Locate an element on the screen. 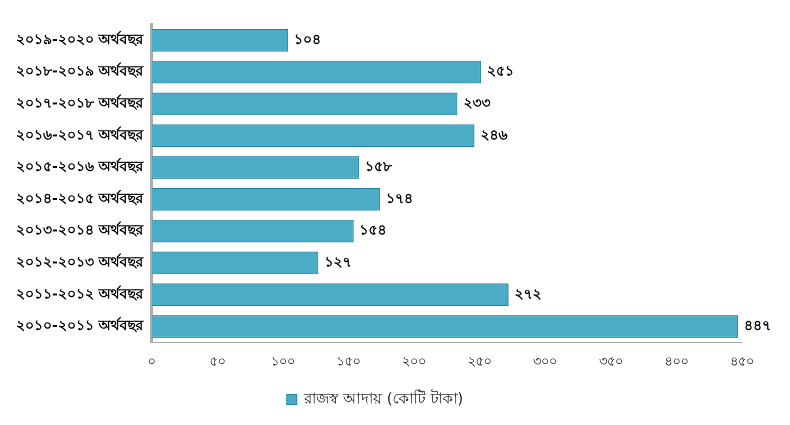  data-label: ১২৭ is located at coordinates (338, 262).